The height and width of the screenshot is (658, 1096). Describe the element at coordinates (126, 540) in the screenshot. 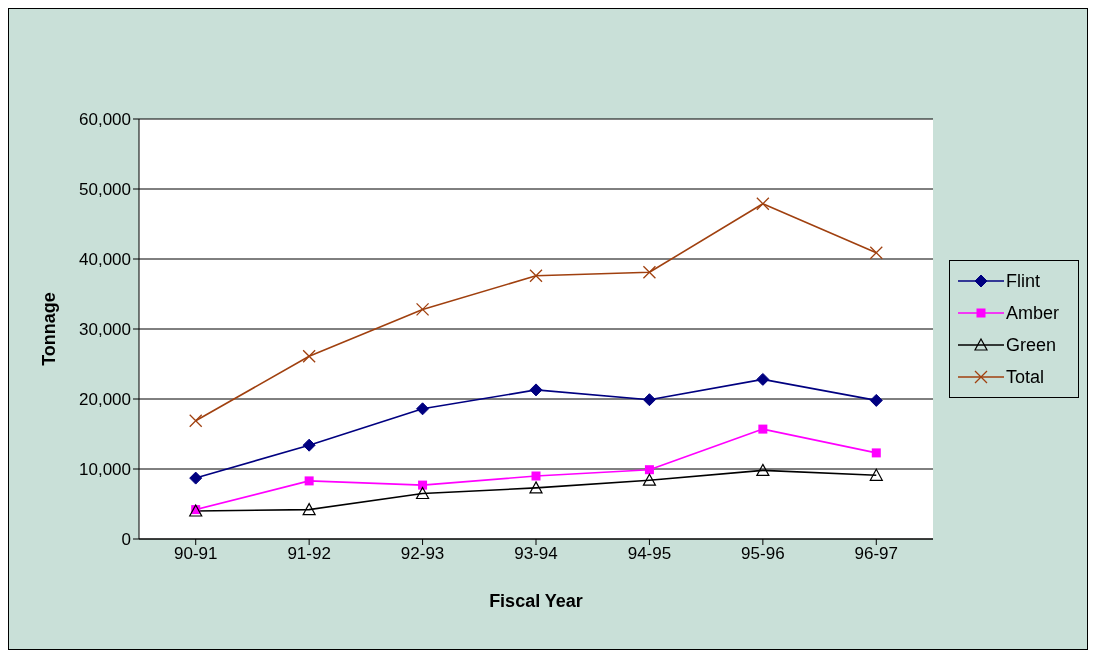

I see `y-tick-label: 0` at that location.